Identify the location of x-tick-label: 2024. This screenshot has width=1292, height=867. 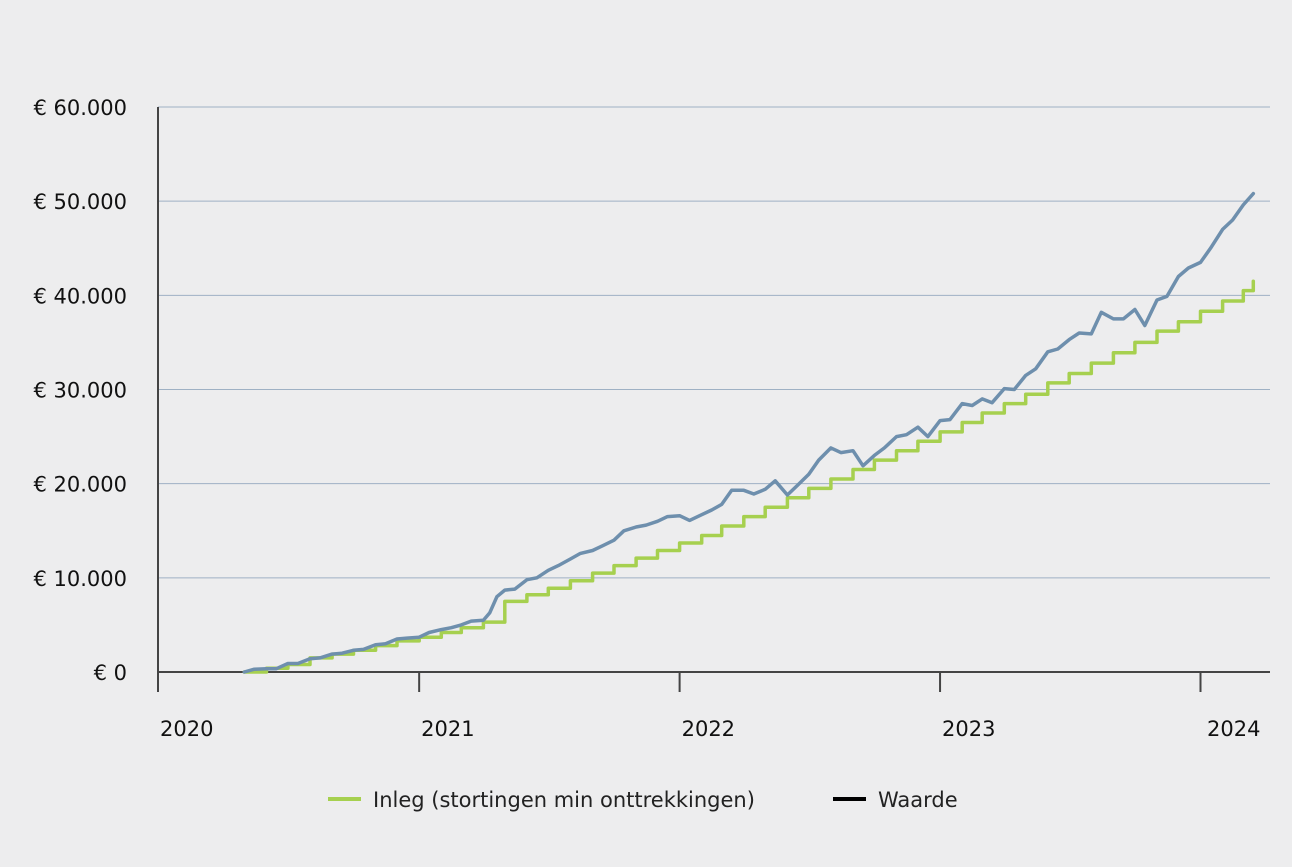
(1233, 729).